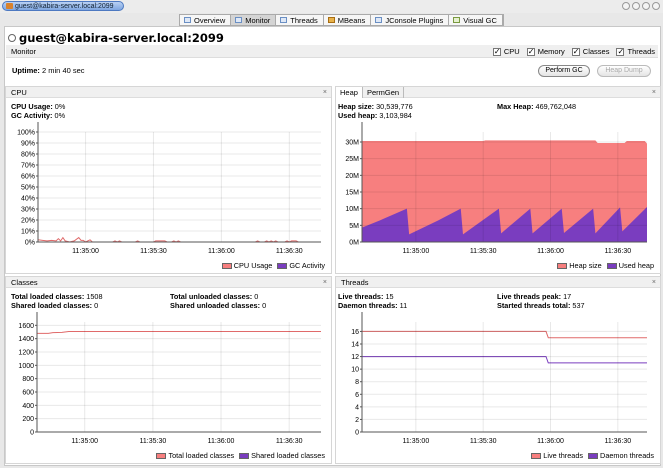 The image size is (663, 468). Describe the element at coordinates (254, 20) in the screenshot. I see `tab-monitor: Monitor` at that location.